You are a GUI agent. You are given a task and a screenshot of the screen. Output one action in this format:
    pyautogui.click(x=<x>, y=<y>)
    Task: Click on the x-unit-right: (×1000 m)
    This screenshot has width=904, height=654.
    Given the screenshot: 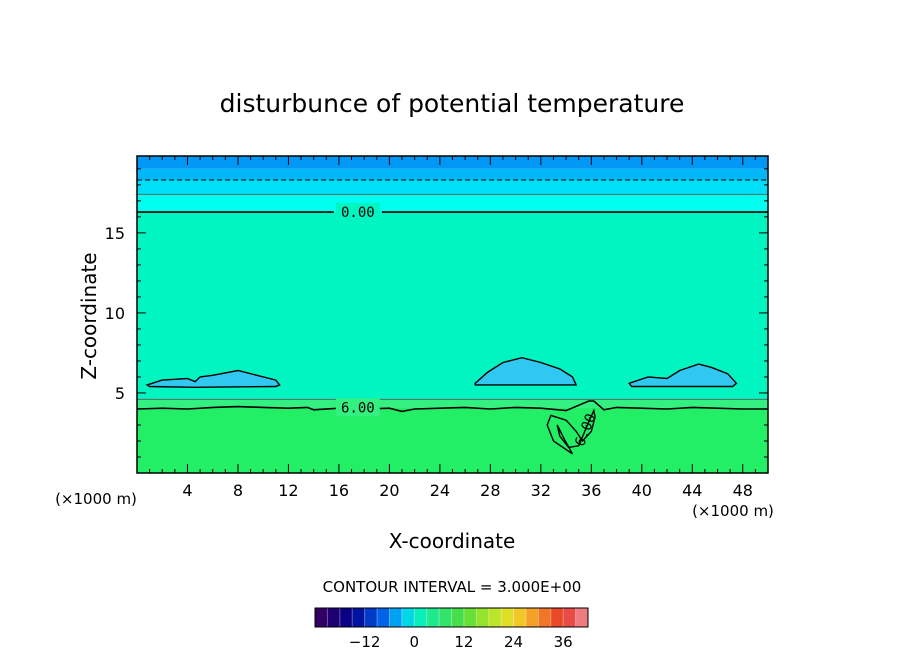 What is the action you would take?
    pyautogui.click(x=733, y=511)
    